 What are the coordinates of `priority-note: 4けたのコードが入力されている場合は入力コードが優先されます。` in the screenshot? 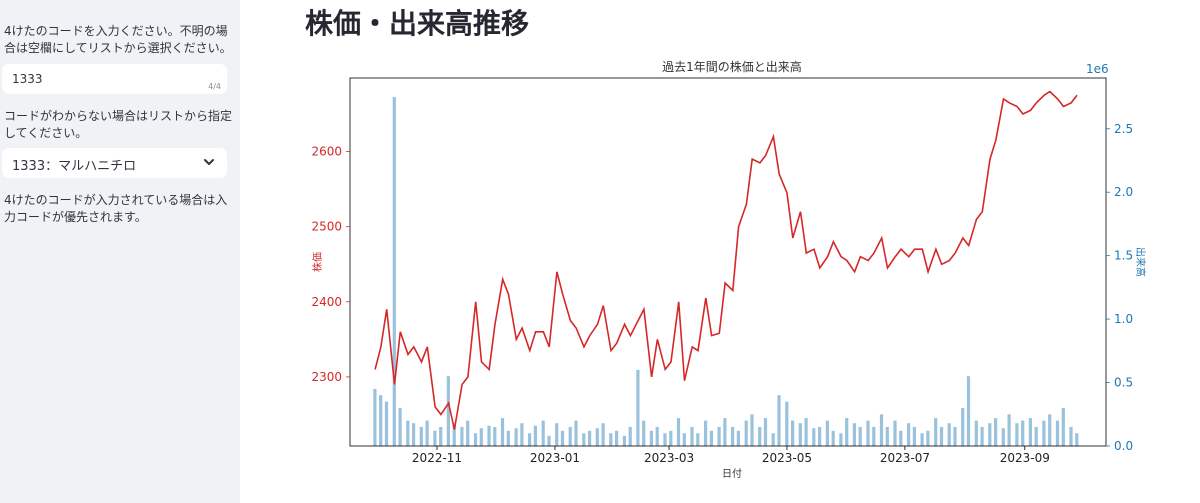 It's located at (116, 208).